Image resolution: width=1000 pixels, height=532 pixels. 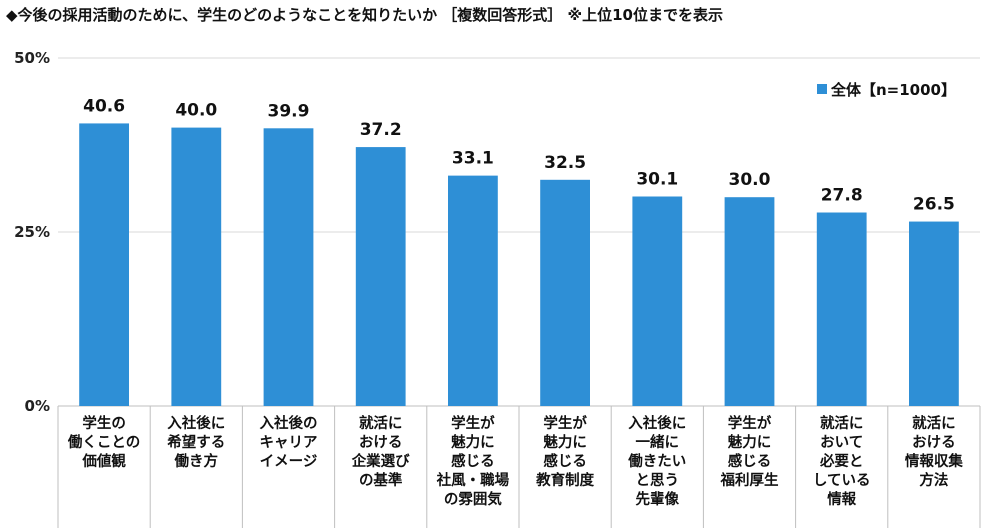 I want to click on category-label: 学生の, so click(x=104, y=423).